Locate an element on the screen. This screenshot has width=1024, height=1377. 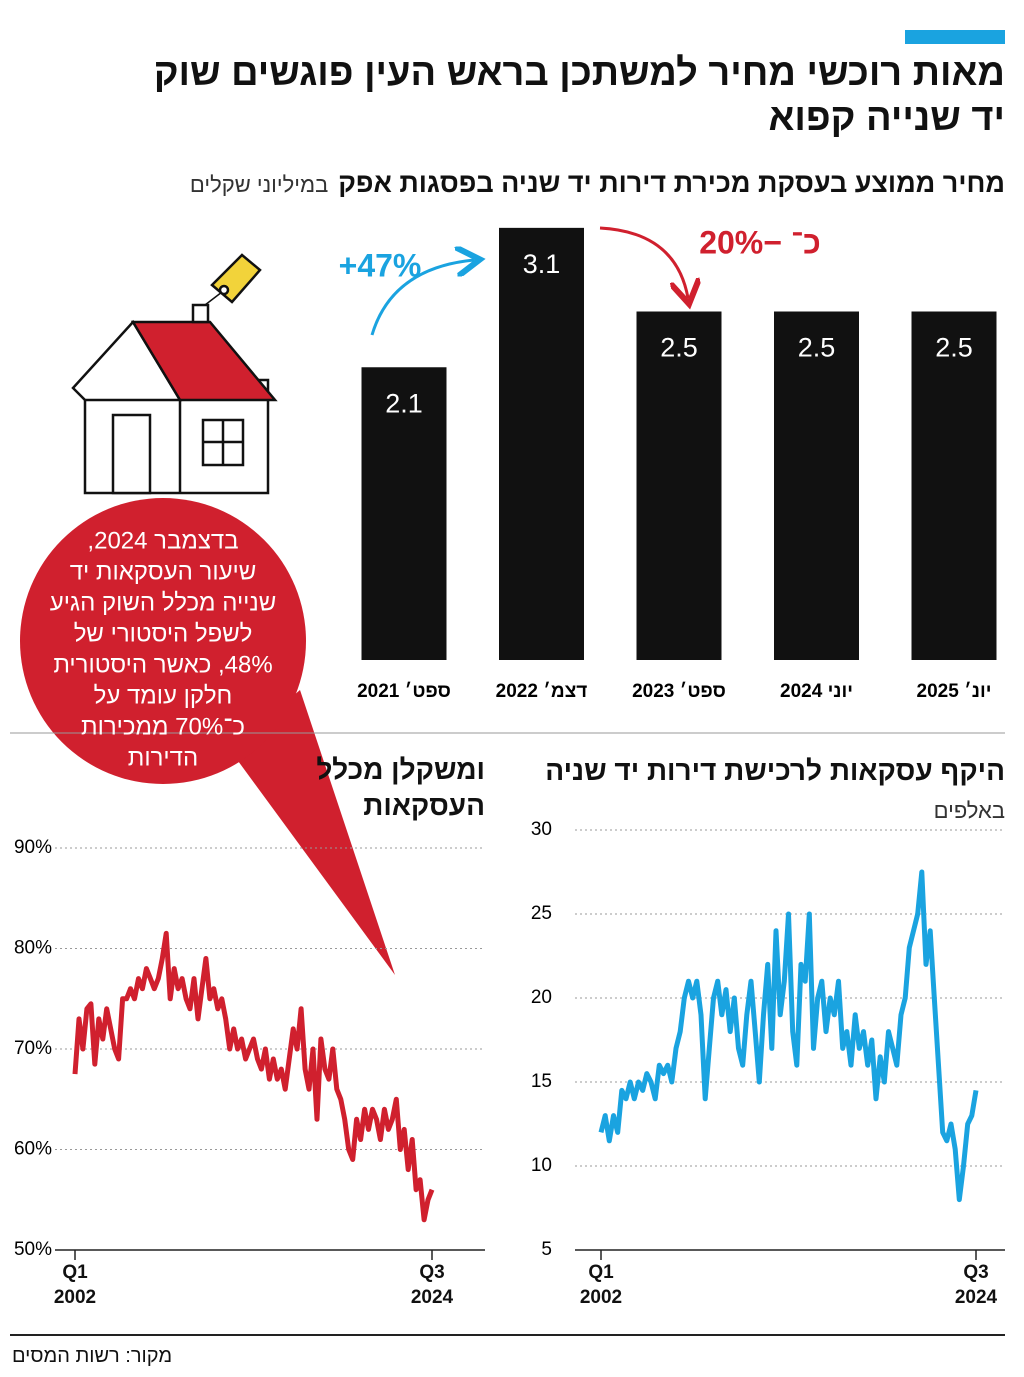
house-icon is located at coordinates (174, 374).